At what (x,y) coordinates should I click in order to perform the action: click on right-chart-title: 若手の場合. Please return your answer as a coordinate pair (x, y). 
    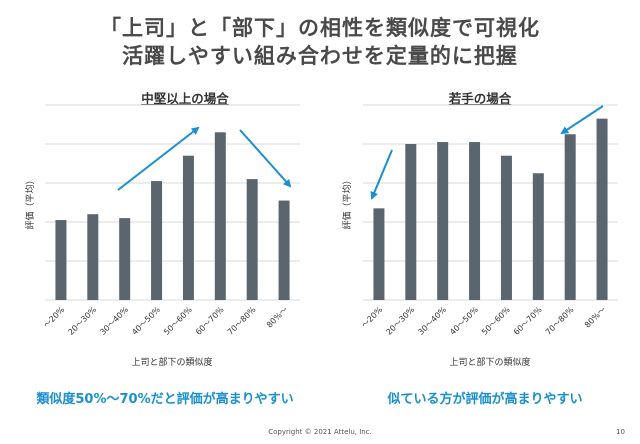
    Looking at the image, I should click on (480, 98).